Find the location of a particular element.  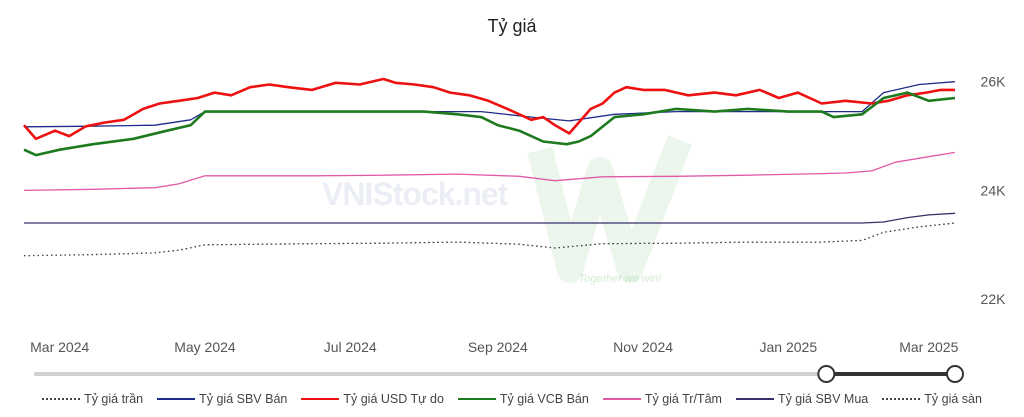

x-tick-label: Sep 2024 is located at coordinates (498, 347).